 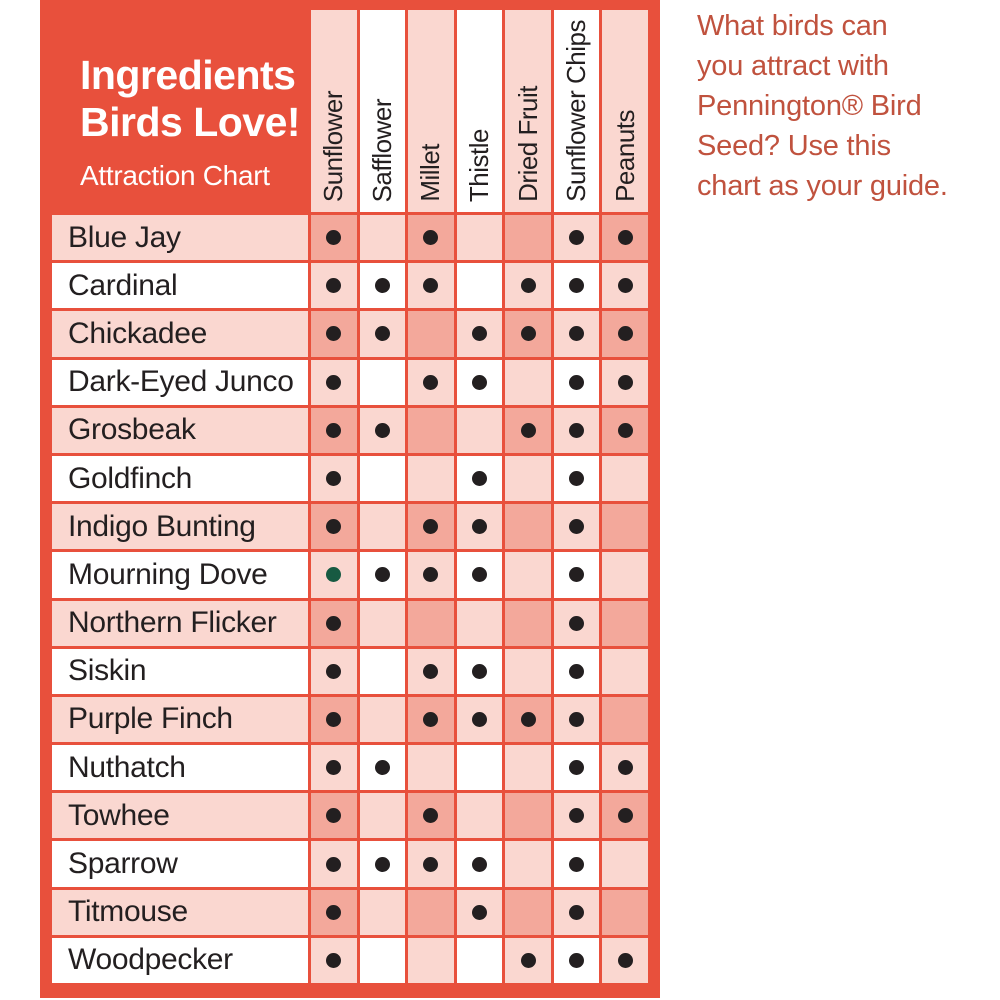 What do you see at coordinates (479, 111) in the screenshot?
I see `column-header-thistle: Thistle` at bounding box center [479, 111].